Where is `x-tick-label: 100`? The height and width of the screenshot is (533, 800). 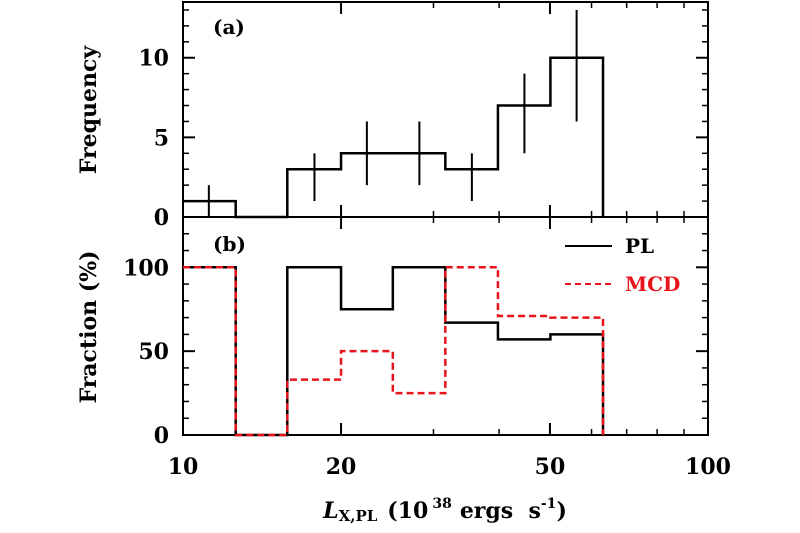 x-tick-label: 100 is located at coordinates (708, 467).